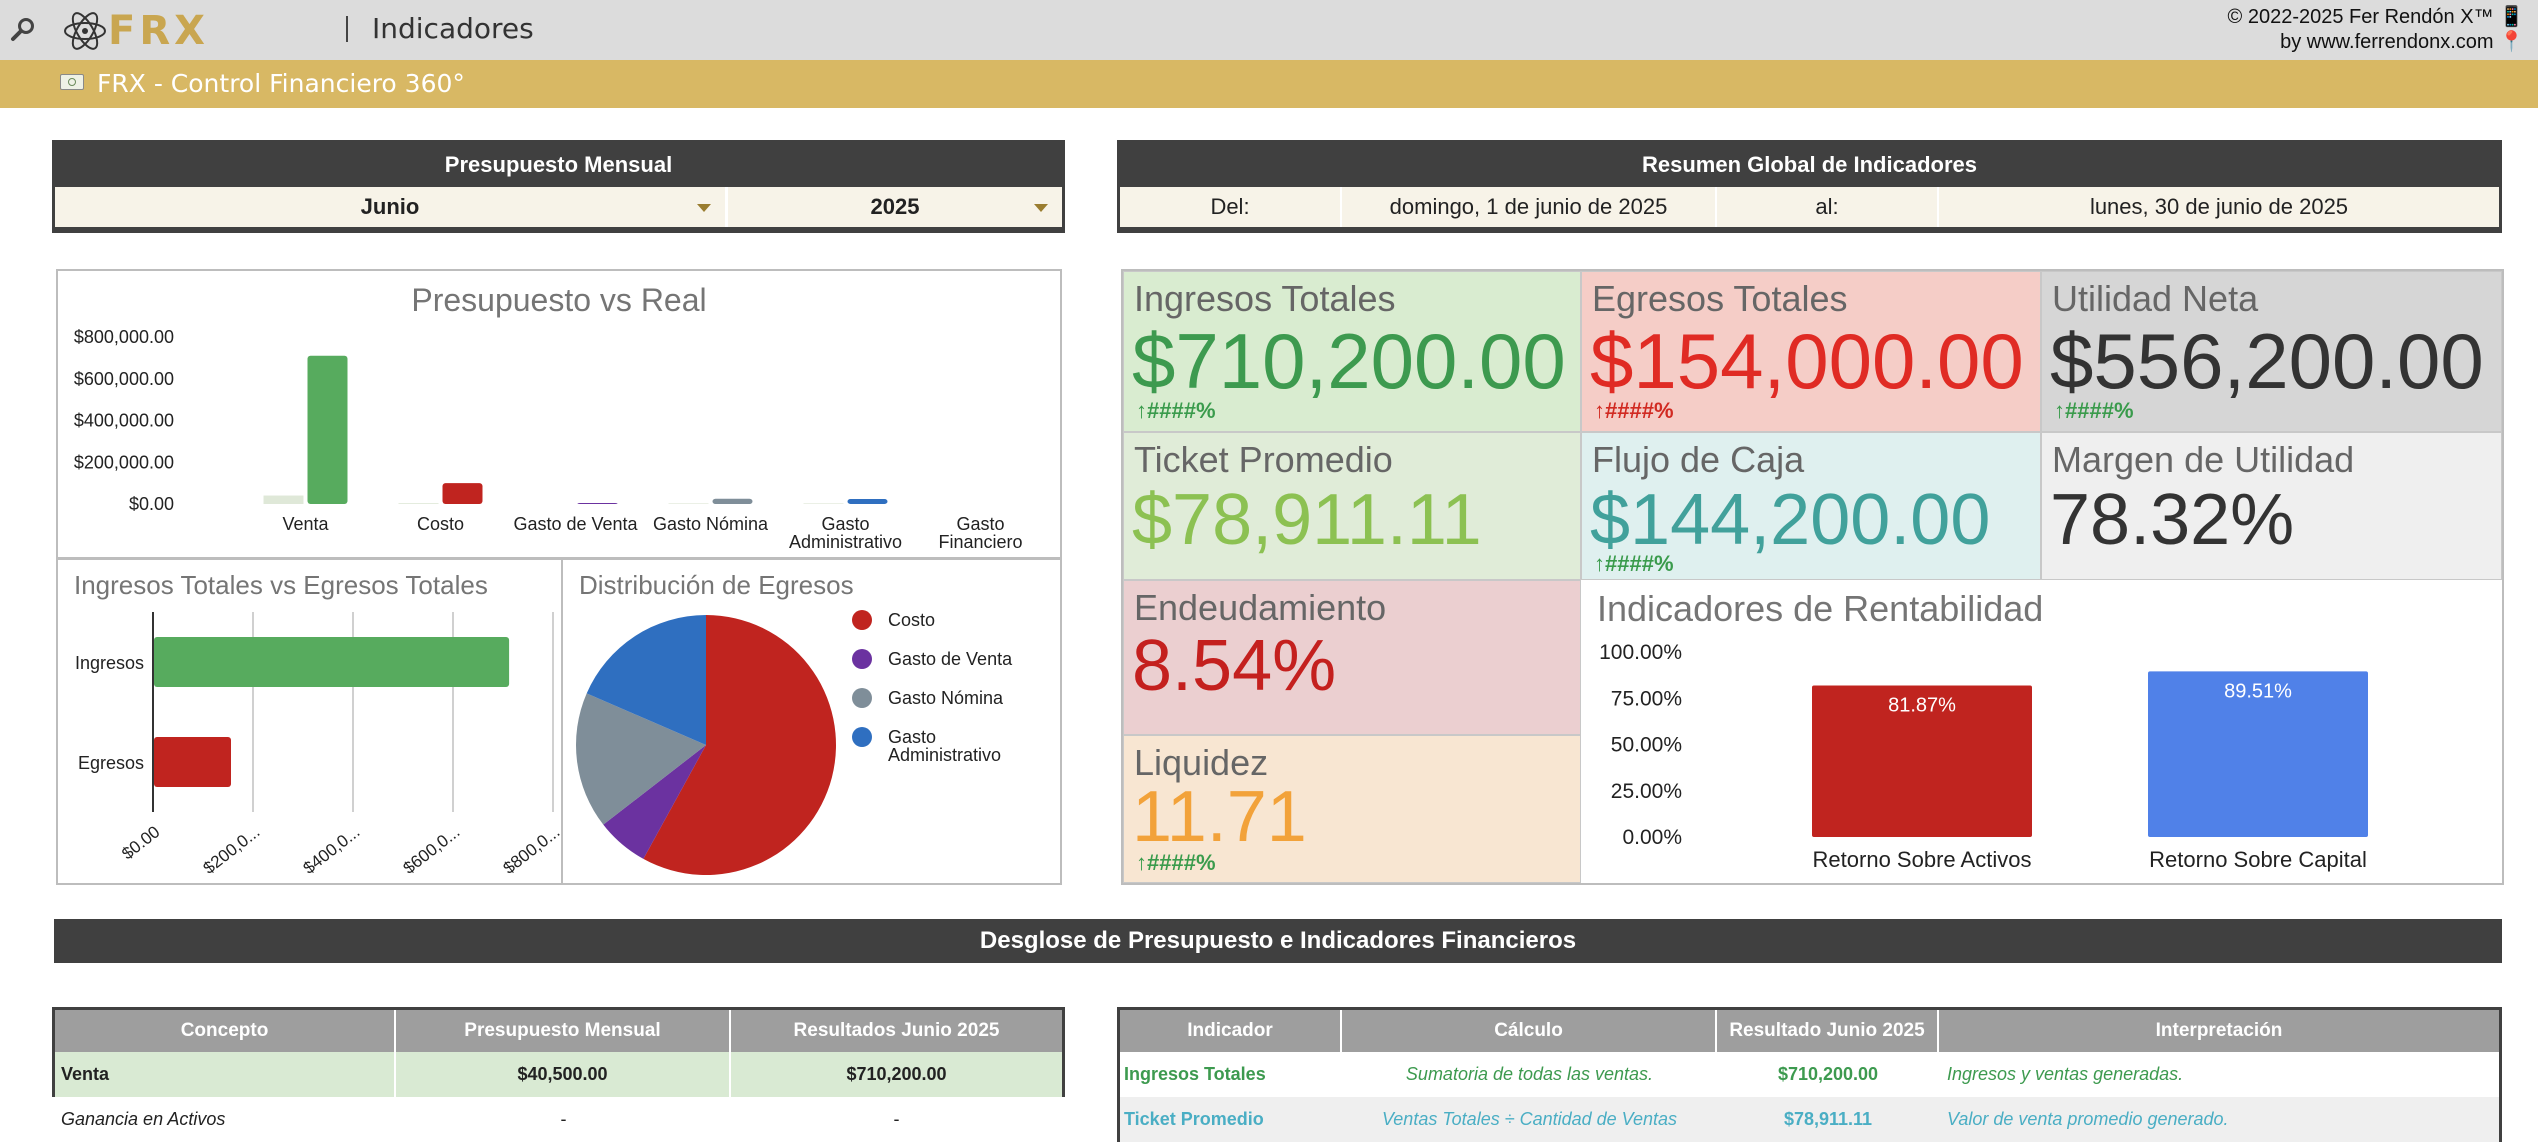 The width and height of the screenshot is (2538, 1148). I want to click on kpi-value: 78.32%, so click(2172, 520).